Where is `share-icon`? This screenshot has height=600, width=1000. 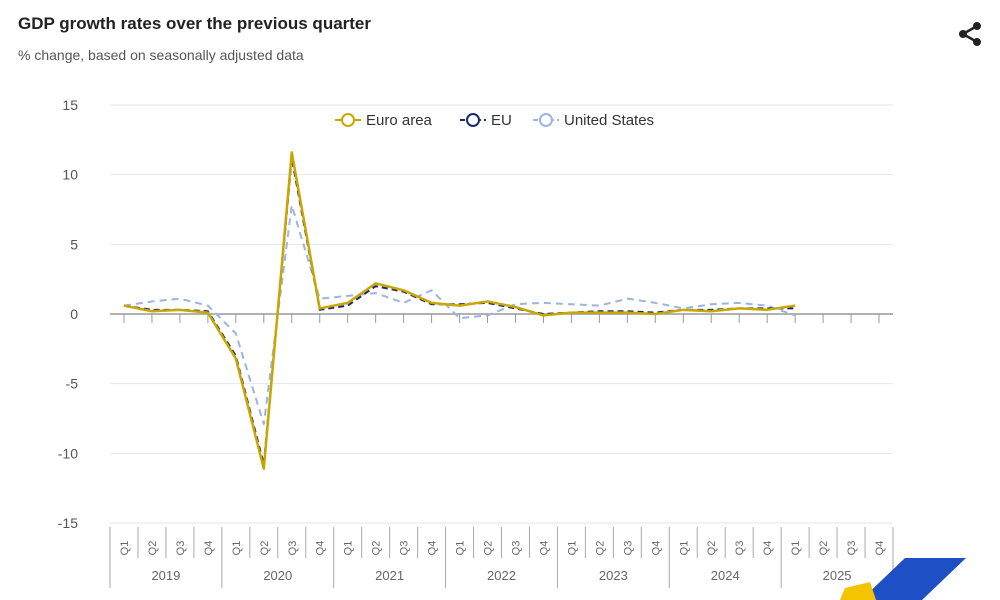
share-icon is located at coordinates (970, 34).